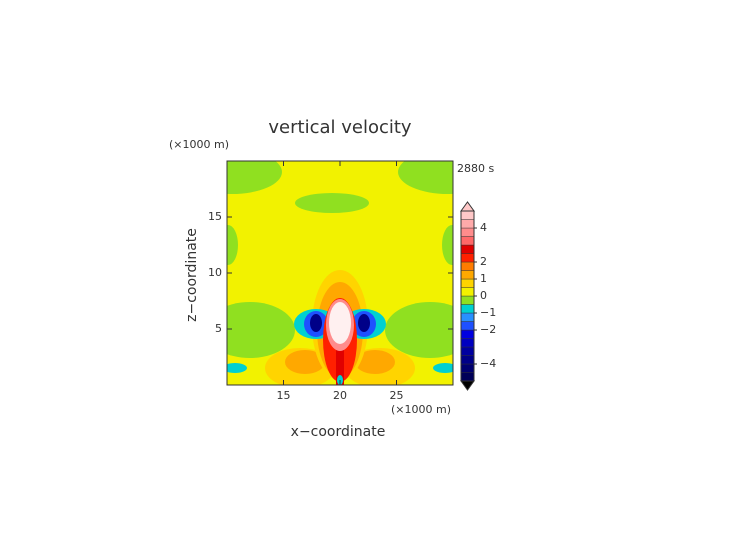 This screenshot has width=752, height=536. Describe the element at coordinates (488, 312) in the screenshot. I see `colorbar-tick-label: −1` at that location.